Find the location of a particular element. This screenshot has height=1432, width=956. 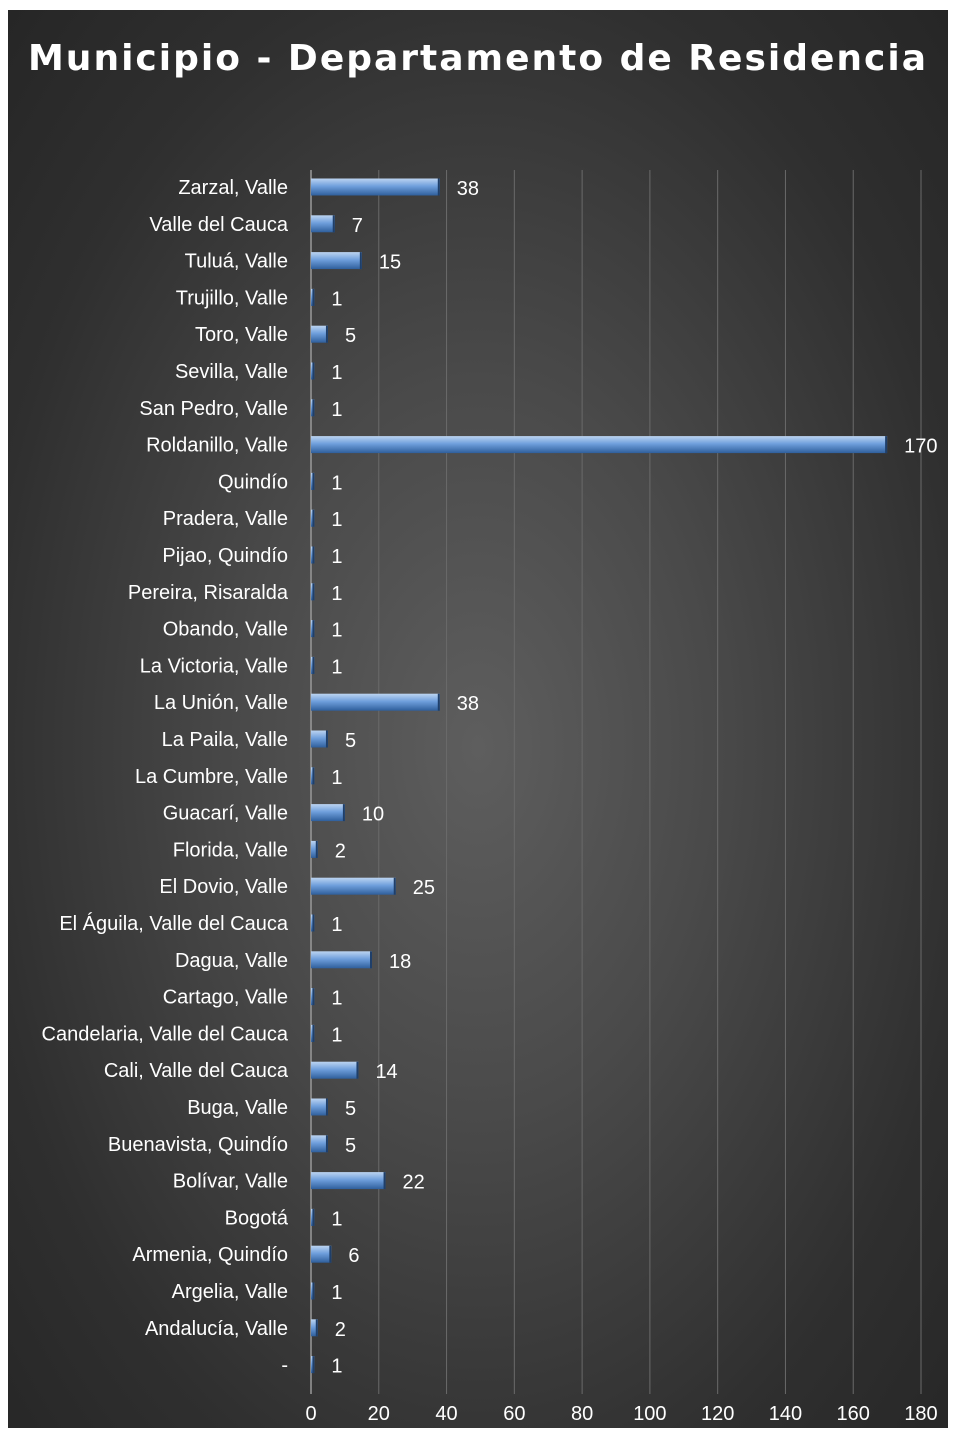

data-label: 170 is located at coordinates (920, 447).